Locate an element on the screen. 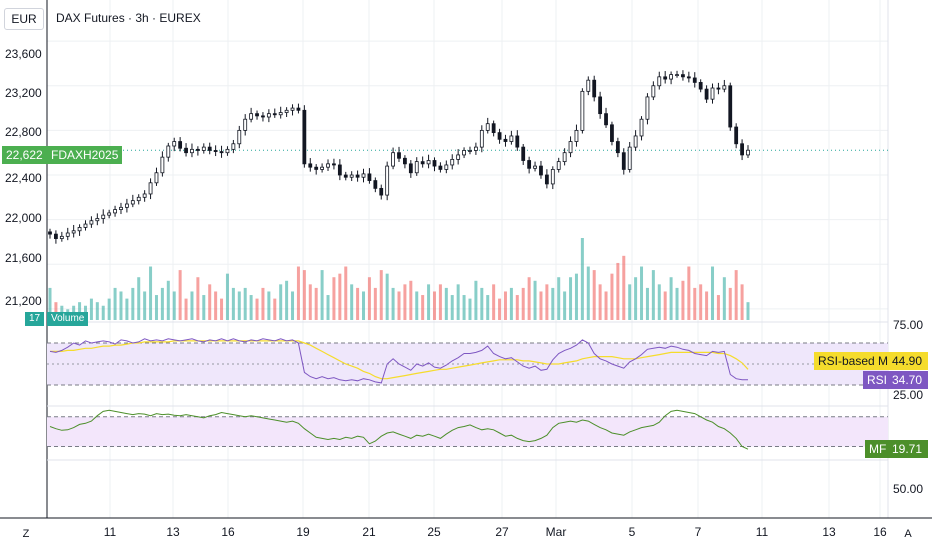 This screenshot has height=550, width=932. rsi-value: 34.70 is located at coordinates (908, 380).